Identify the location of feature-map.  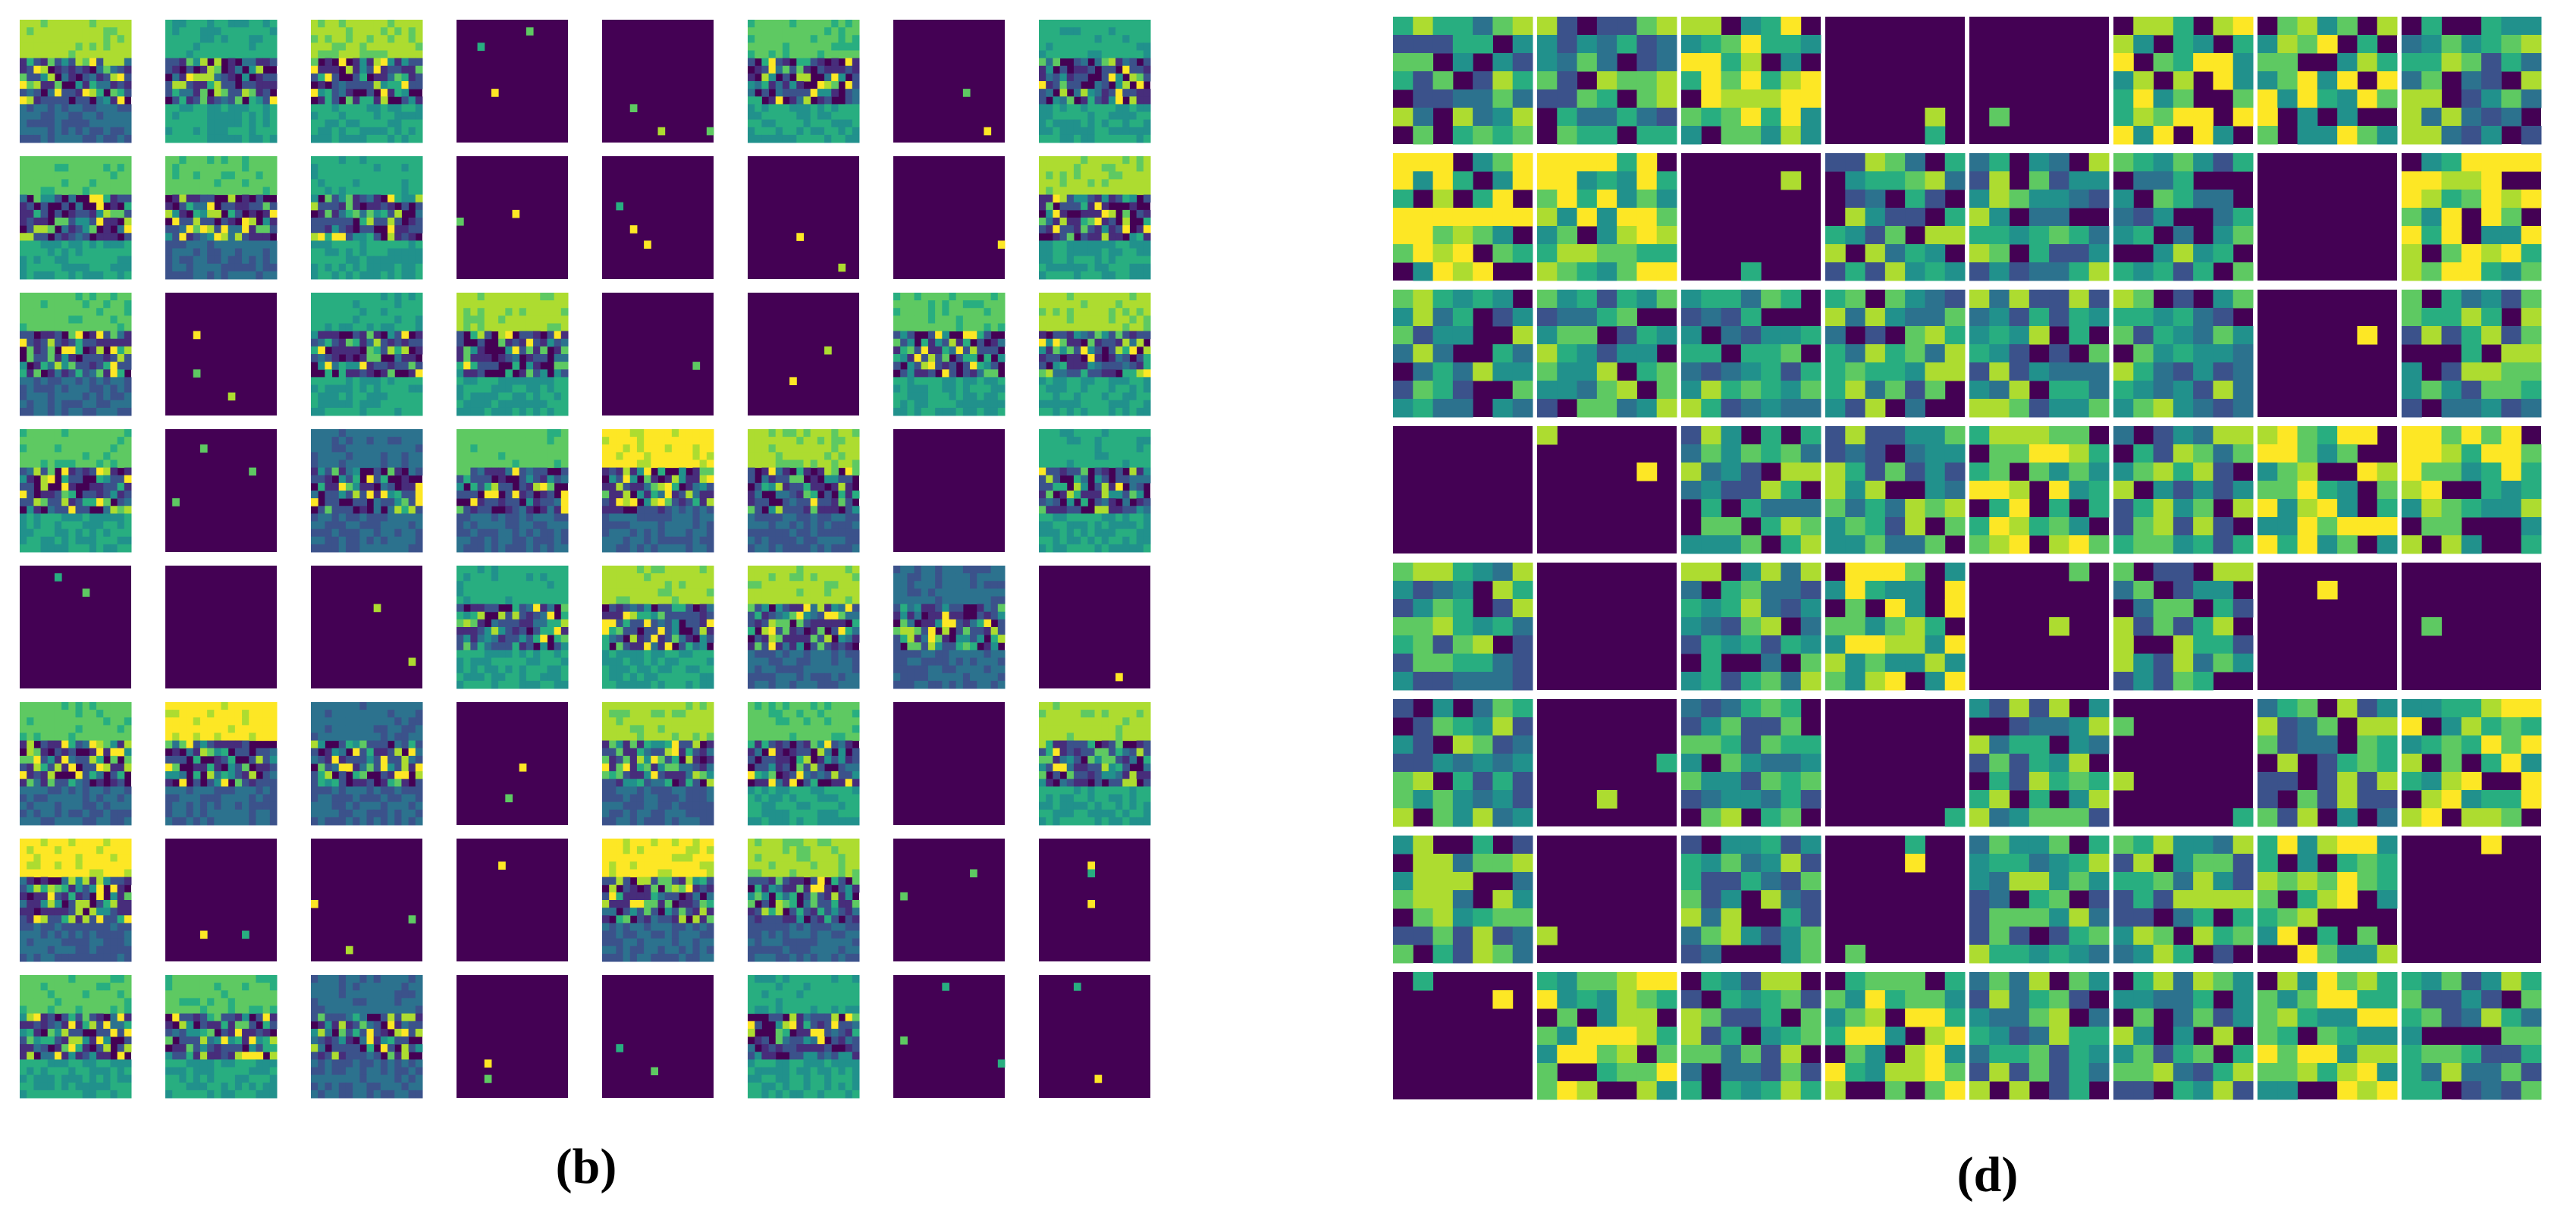
(512, 81).